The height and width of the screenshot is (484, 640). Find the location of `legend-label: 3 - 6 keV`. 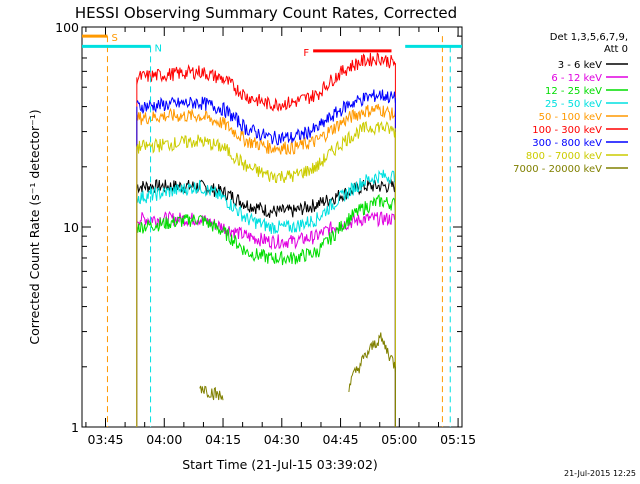

legend-label: 3 - 6 keV is located at coordinates (580, 65).